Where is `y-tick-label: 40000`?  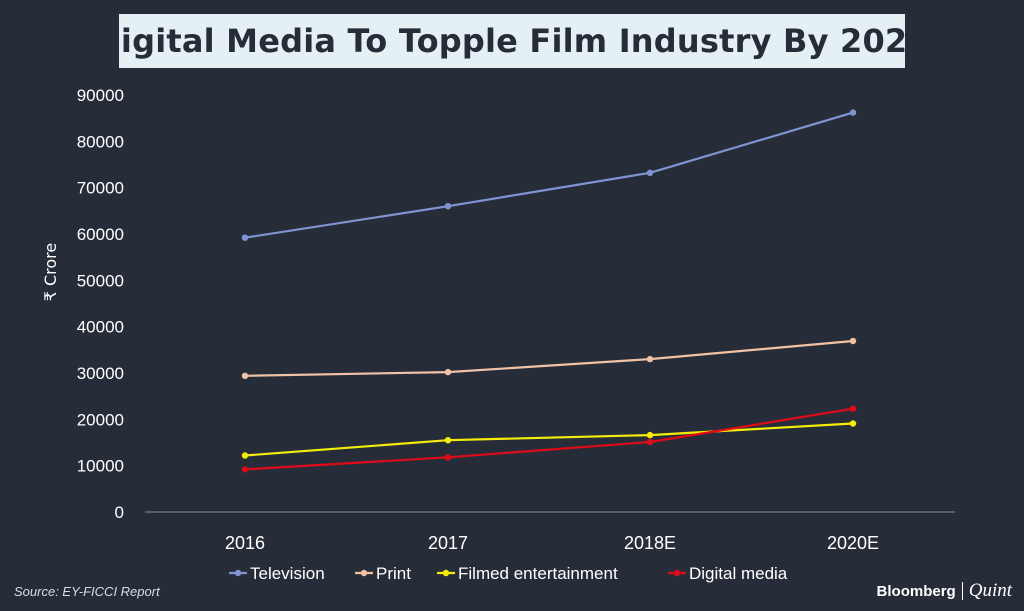
y-tick-label: 40000 is located at coordinates (100, 327).